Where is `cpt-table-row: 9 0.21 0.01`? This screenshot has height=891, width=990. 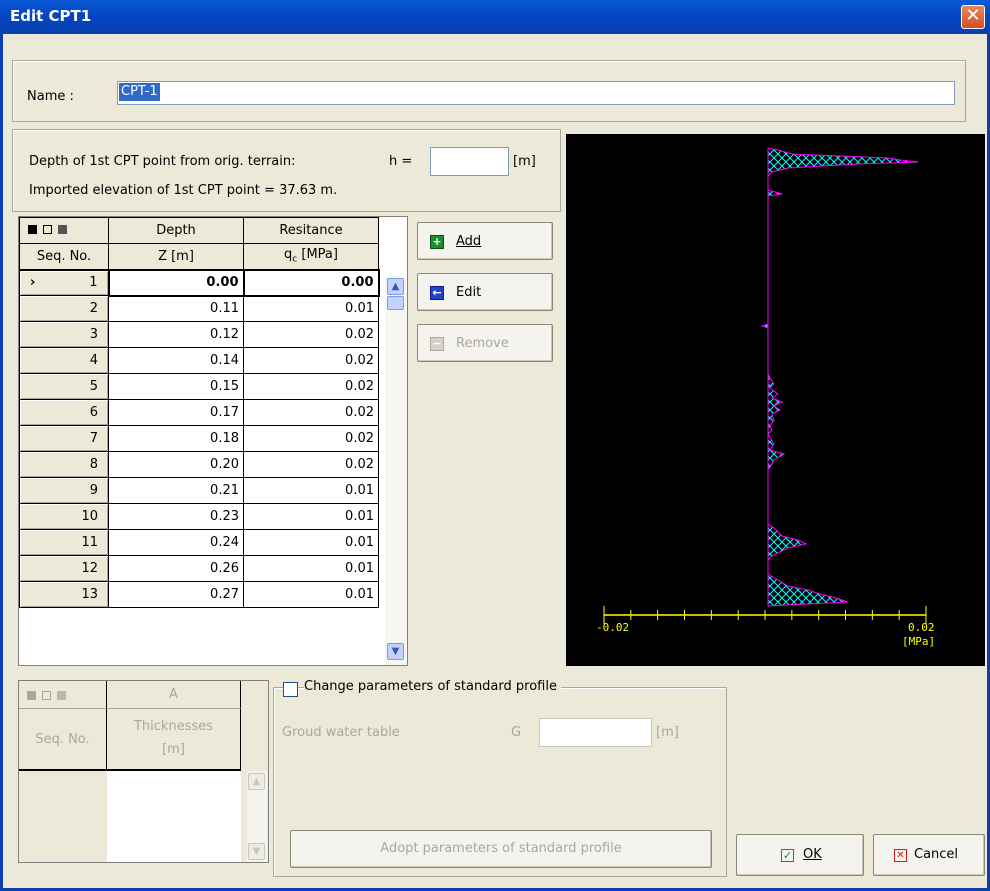 cpt-table-row: 9 0.21 0.01 is located at coordinates (199, 490).